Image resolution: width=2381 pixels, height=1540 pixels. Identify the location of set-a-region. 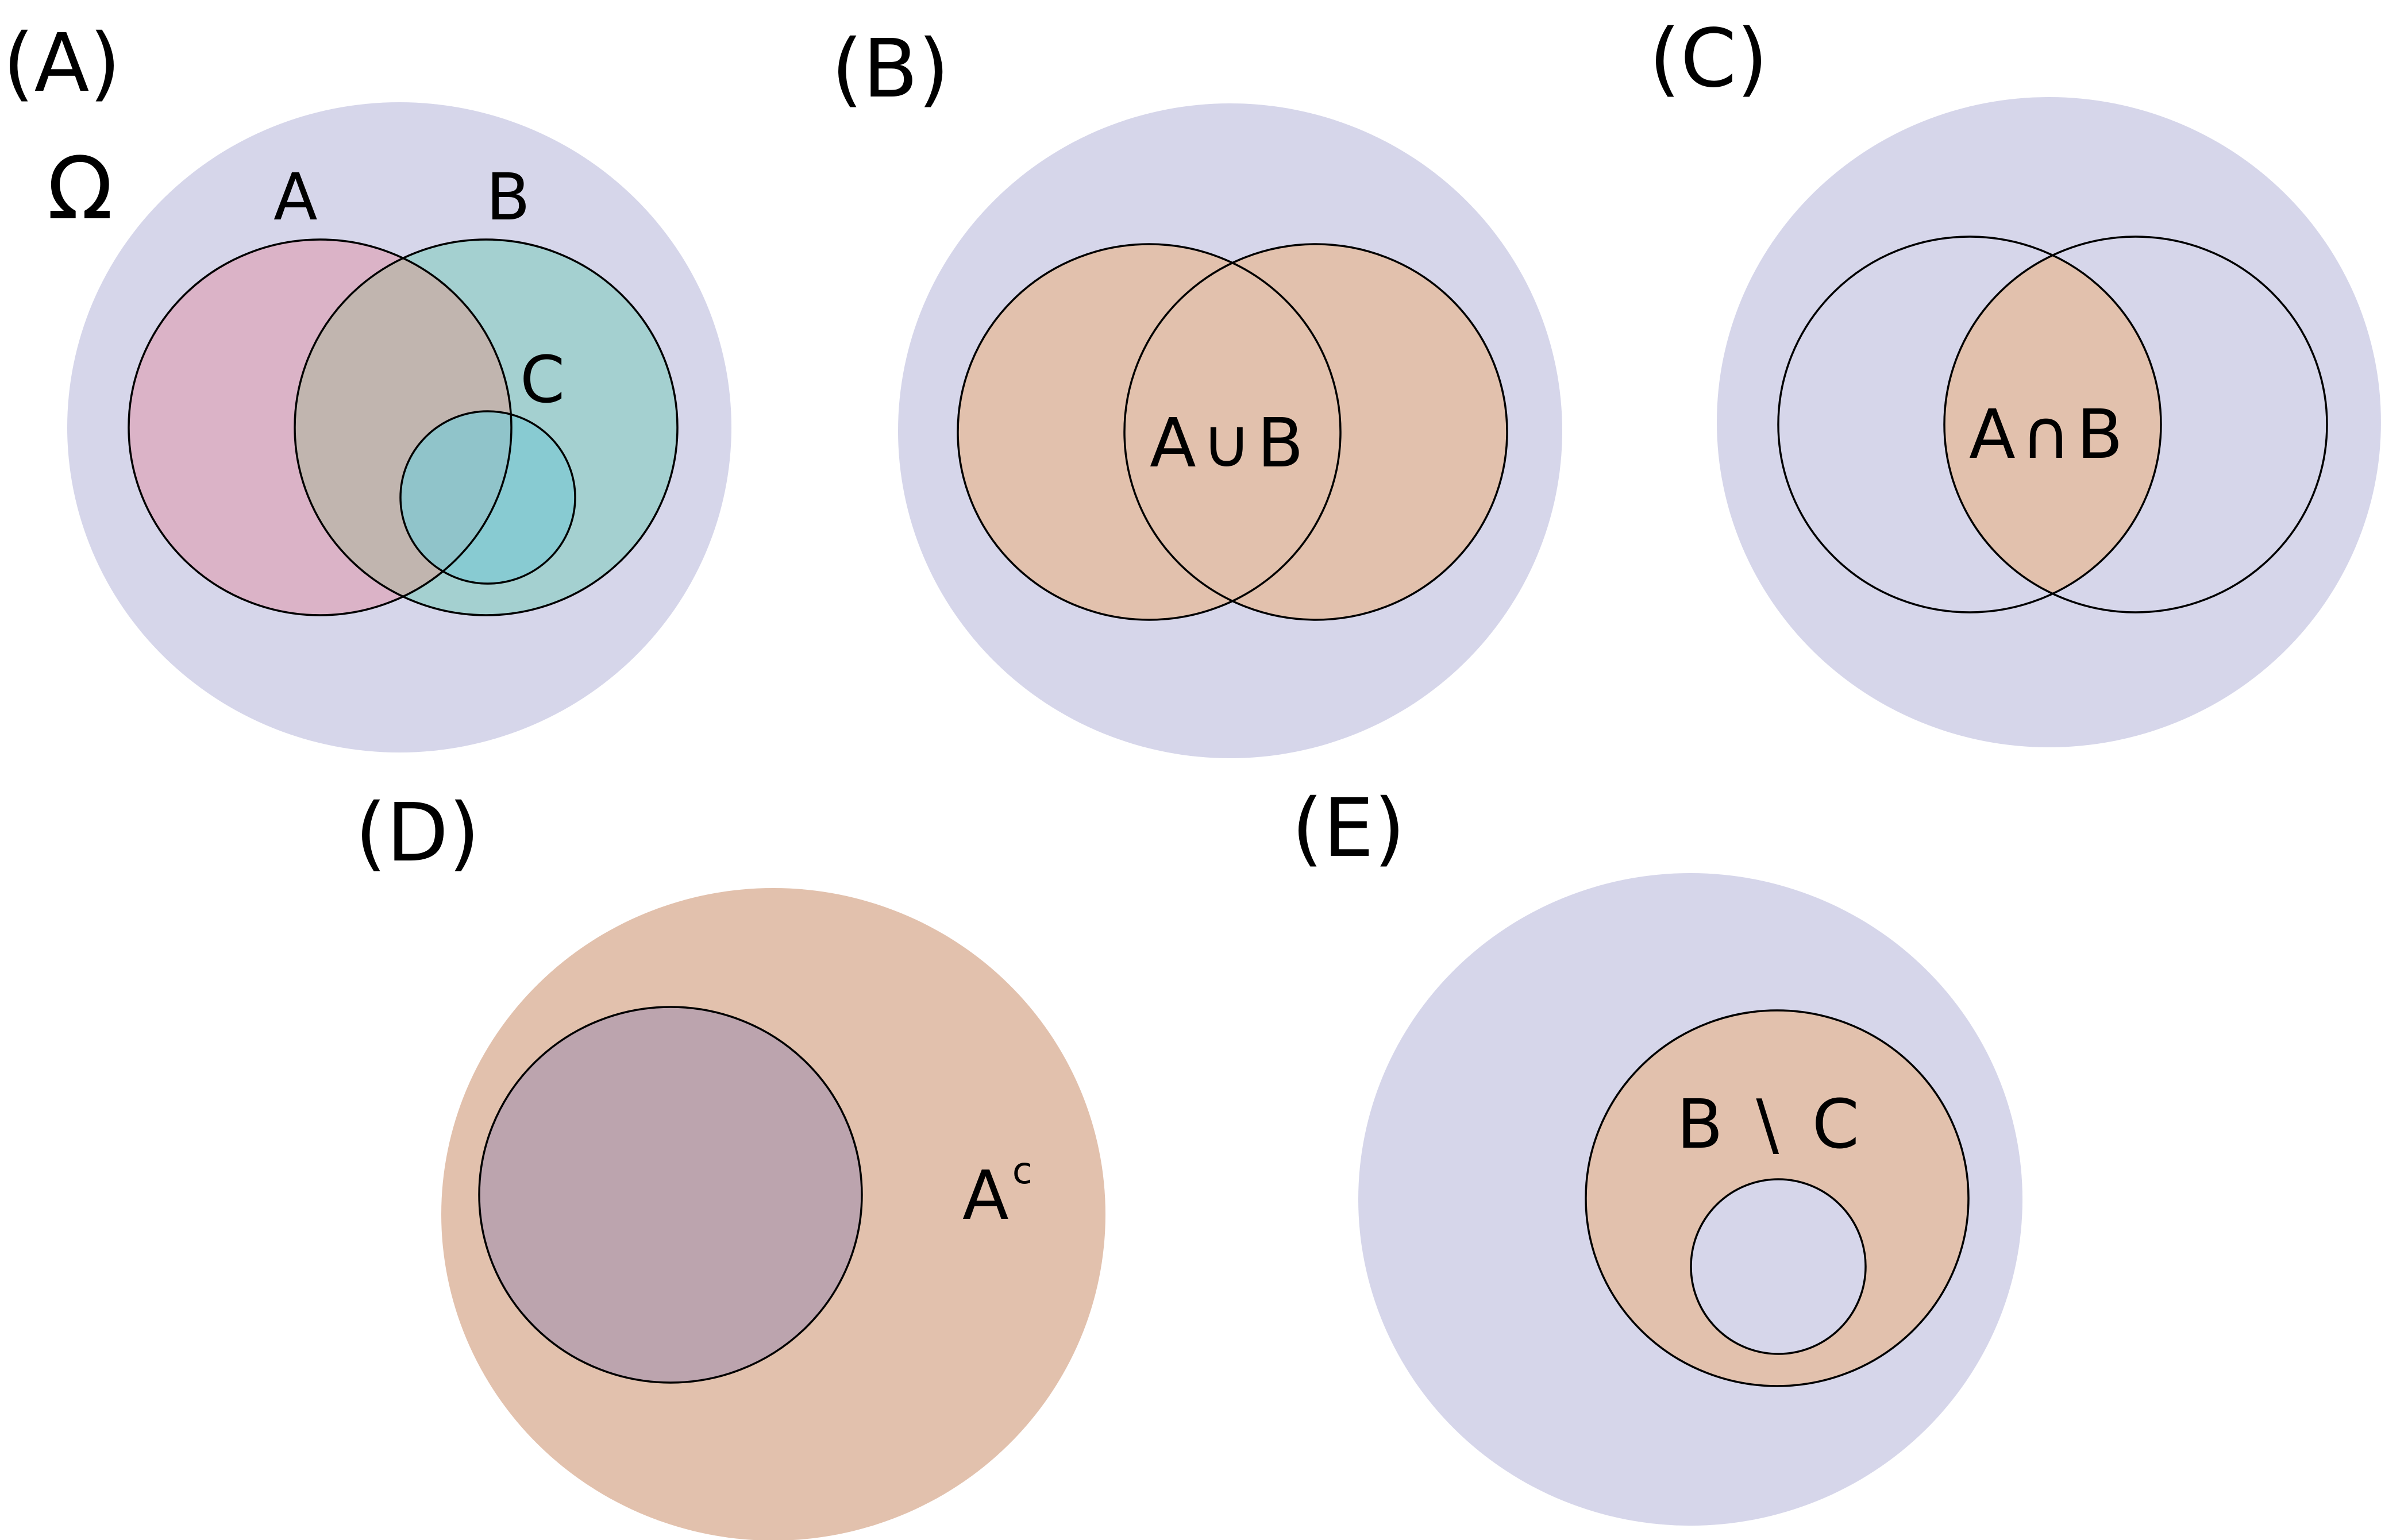
(670, 1195).